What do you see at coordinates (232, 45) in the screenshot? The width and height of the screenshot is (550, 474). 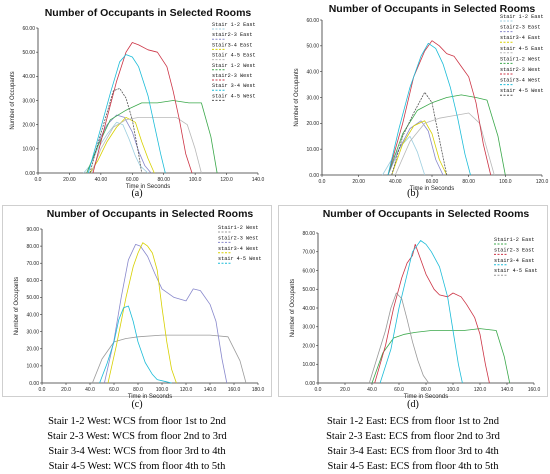 I see `legend-label: Stair3-4 East` at bounding box center [232, 45].